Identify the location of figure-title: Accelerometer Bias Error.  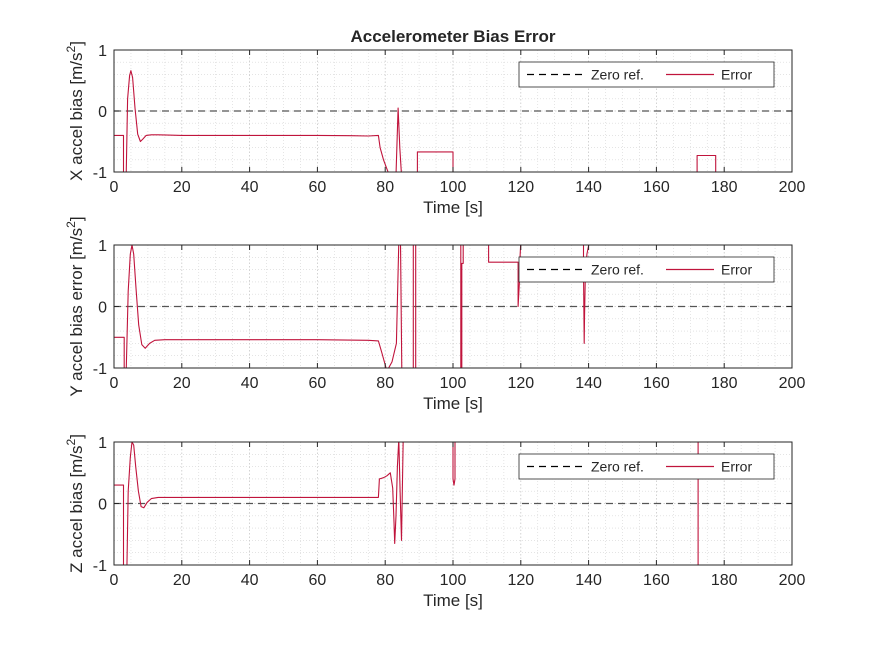
(452, 36).